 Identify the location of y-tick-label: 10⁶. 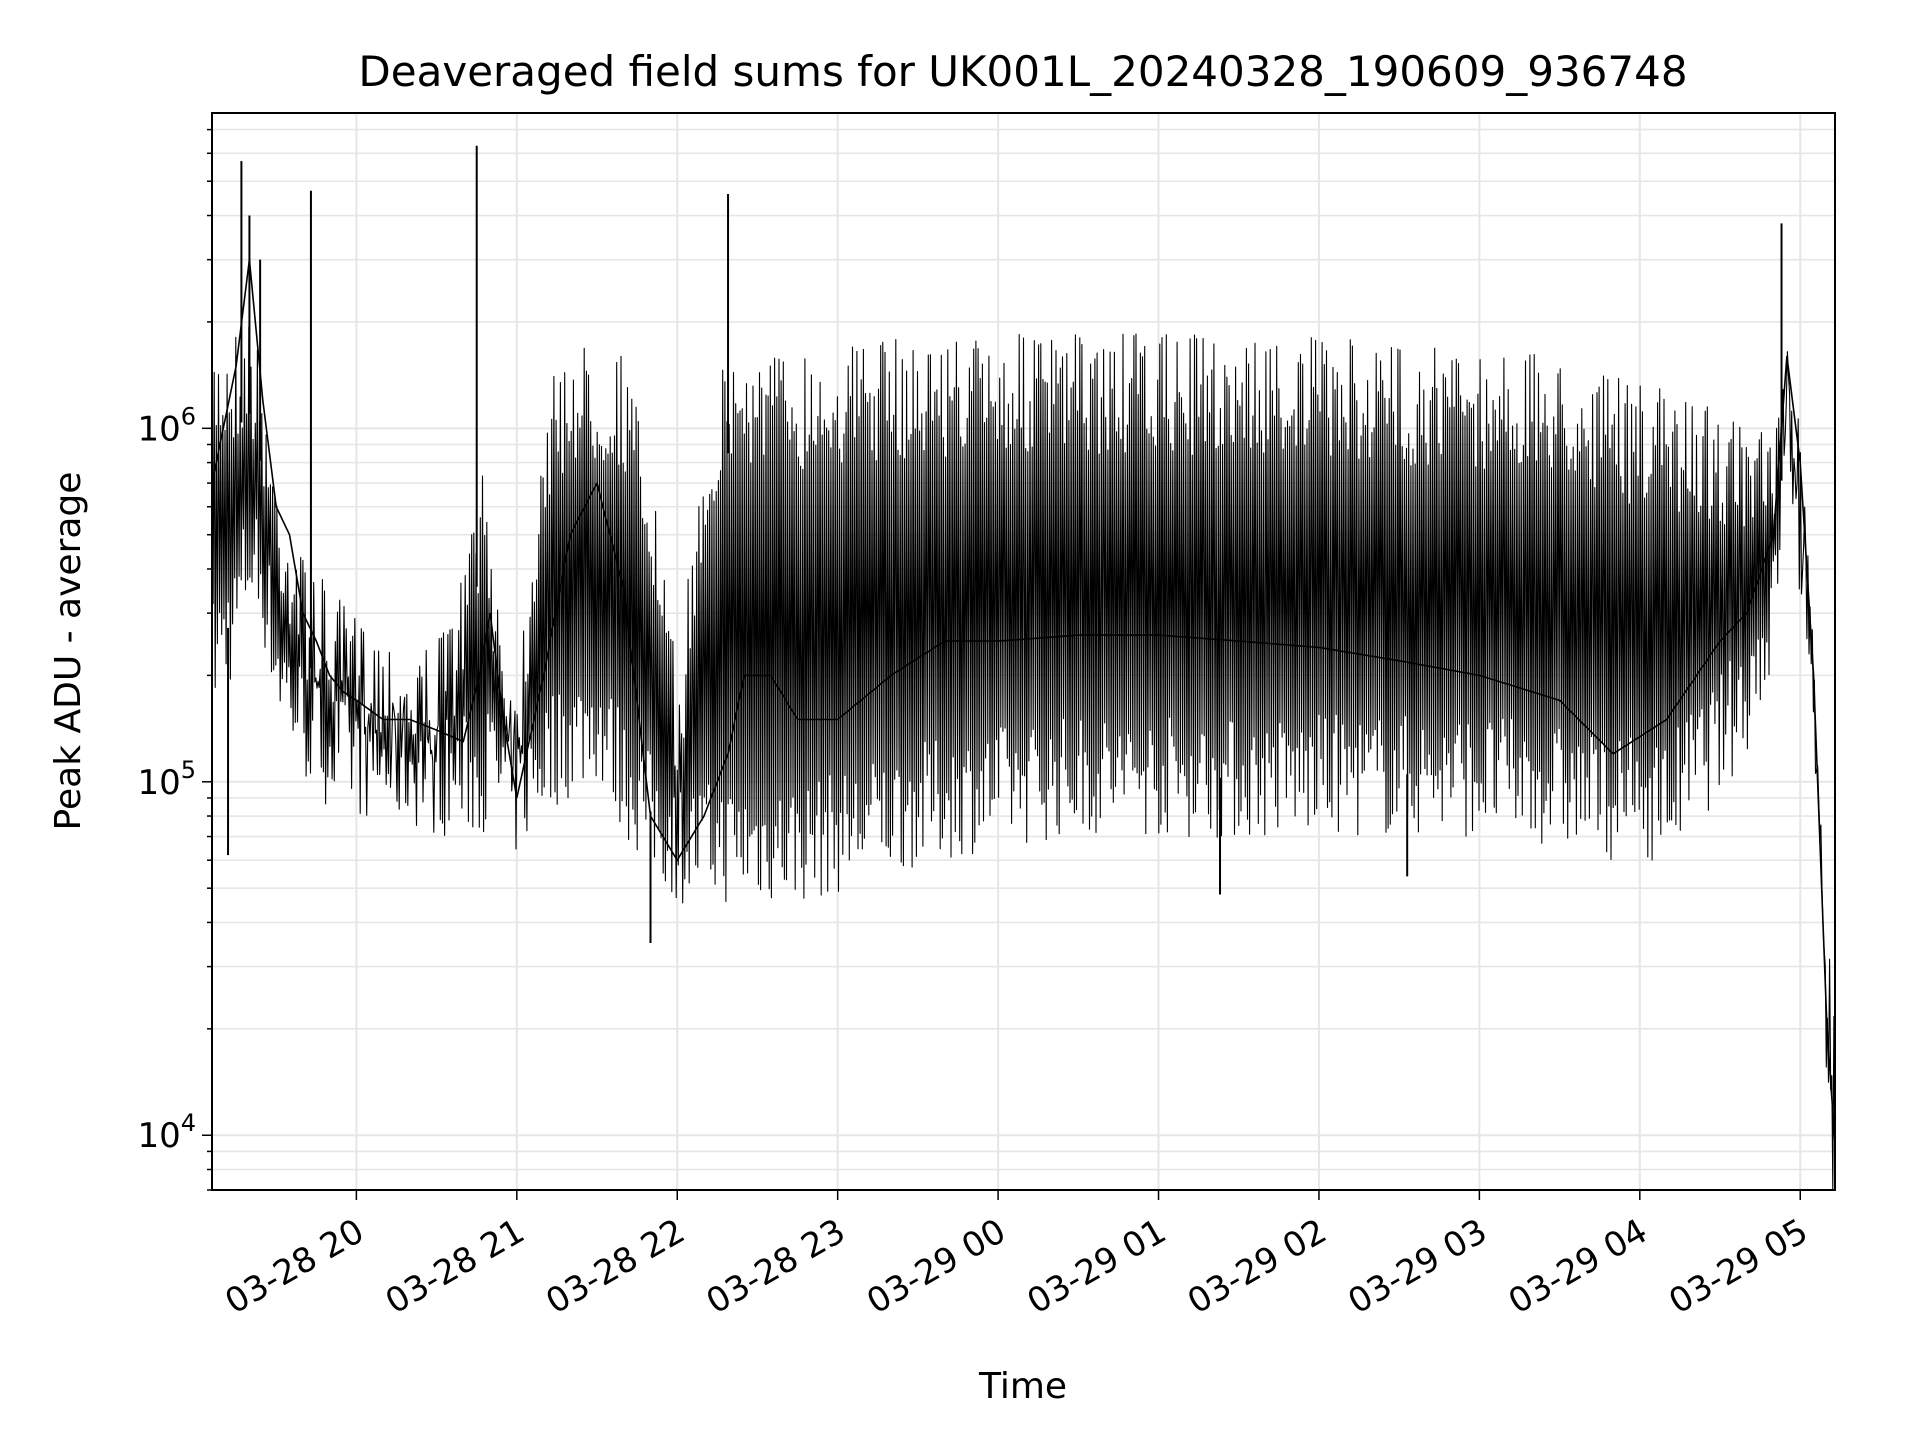
(166, 425).